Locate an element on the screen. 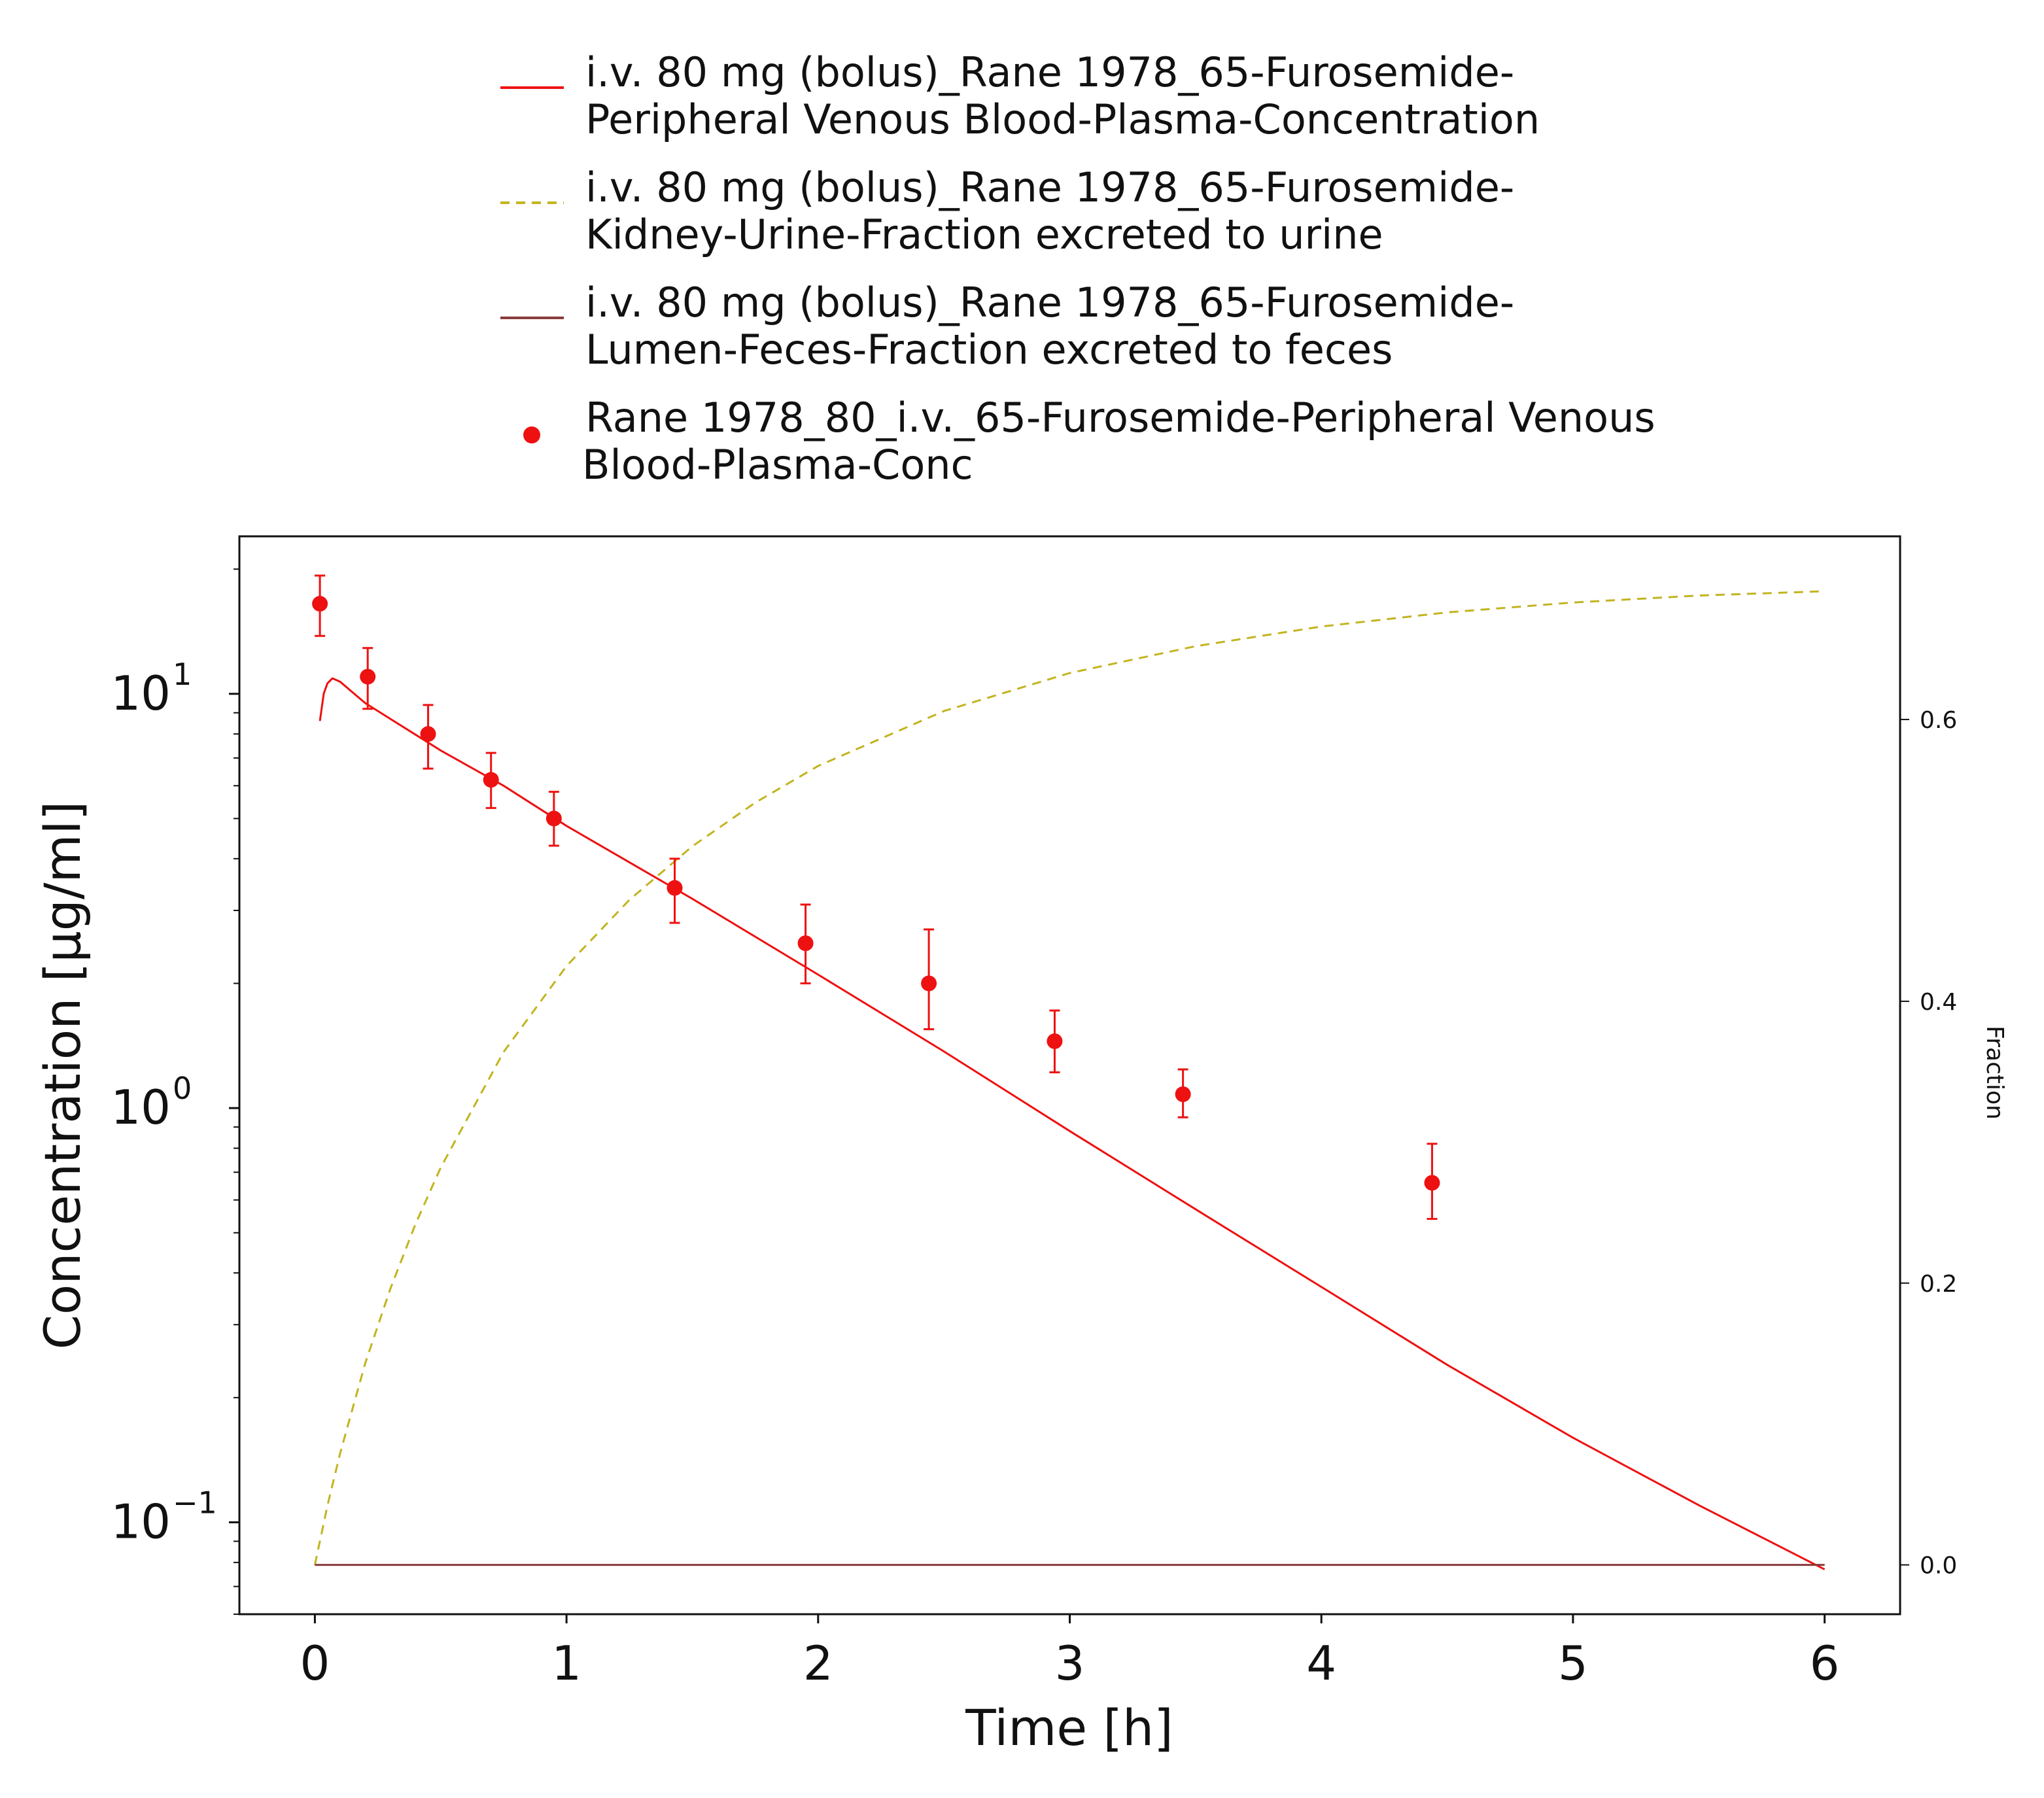  x-tick-label: 2 is located at coordinates (818, 1663).